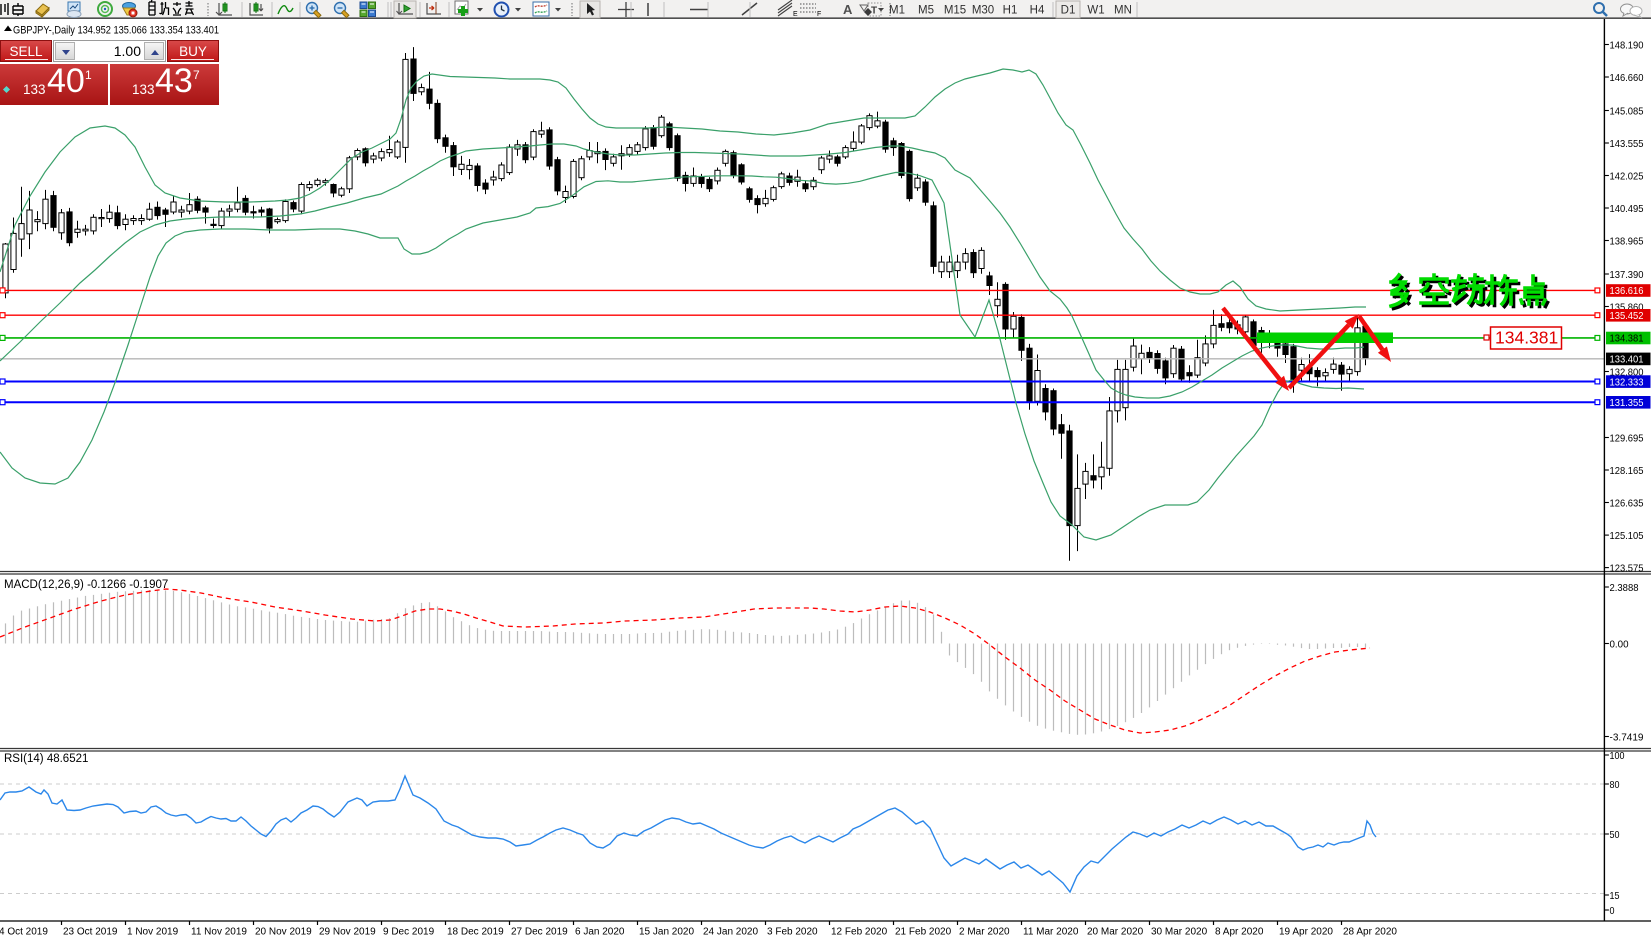 This screenshot has height=946, width=1651. Describe the element at coordinates (46, 759) in the screenshot. I see `svg-text: RSI(14) 48.6521` at that location.